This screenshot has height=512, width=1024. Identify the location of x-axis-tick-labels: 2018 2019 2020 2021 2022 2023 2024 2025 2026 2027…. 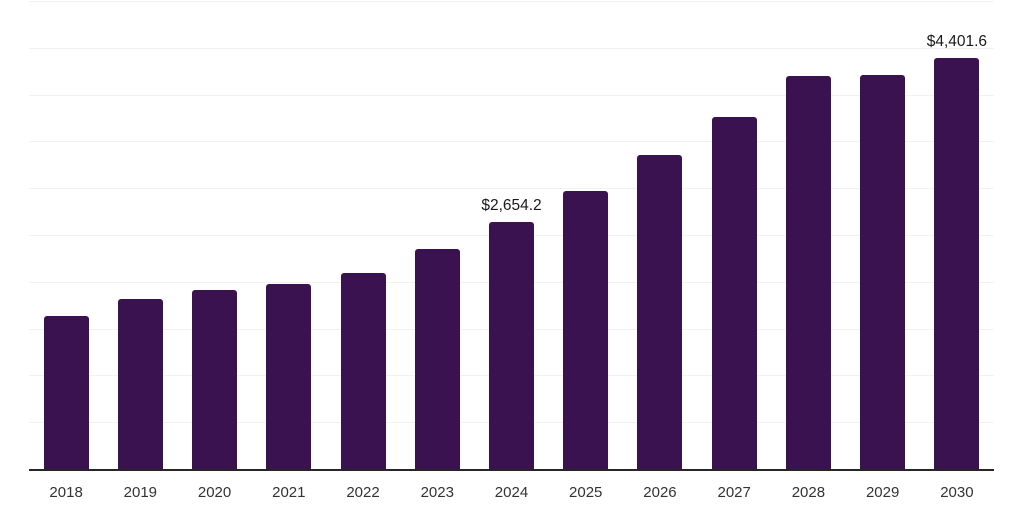
(511, 494).